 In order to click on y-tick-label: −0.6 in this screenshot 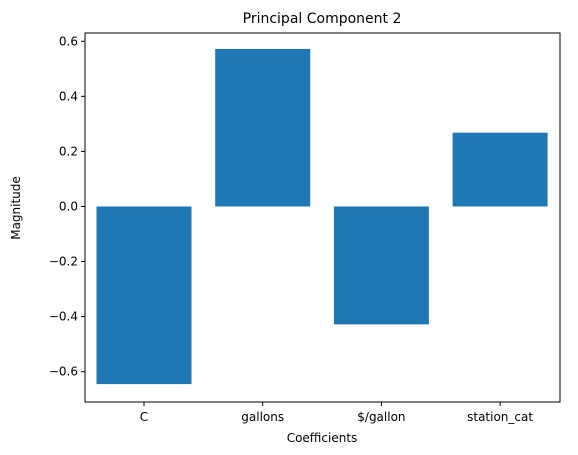, I will do `click(63, 372)`.